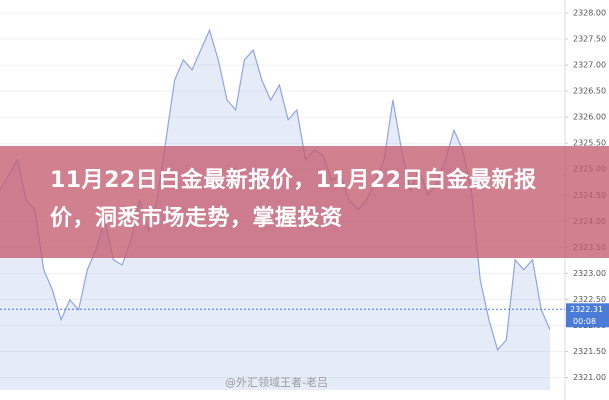 This screenshot has height=400, width=609. Describe the element at coordinates (293, 199) in the screenshot. I see `headline: 11月22日白金最新报价，11月22日白金最新报价，洞悉市场走势，掌握投资` at that location.